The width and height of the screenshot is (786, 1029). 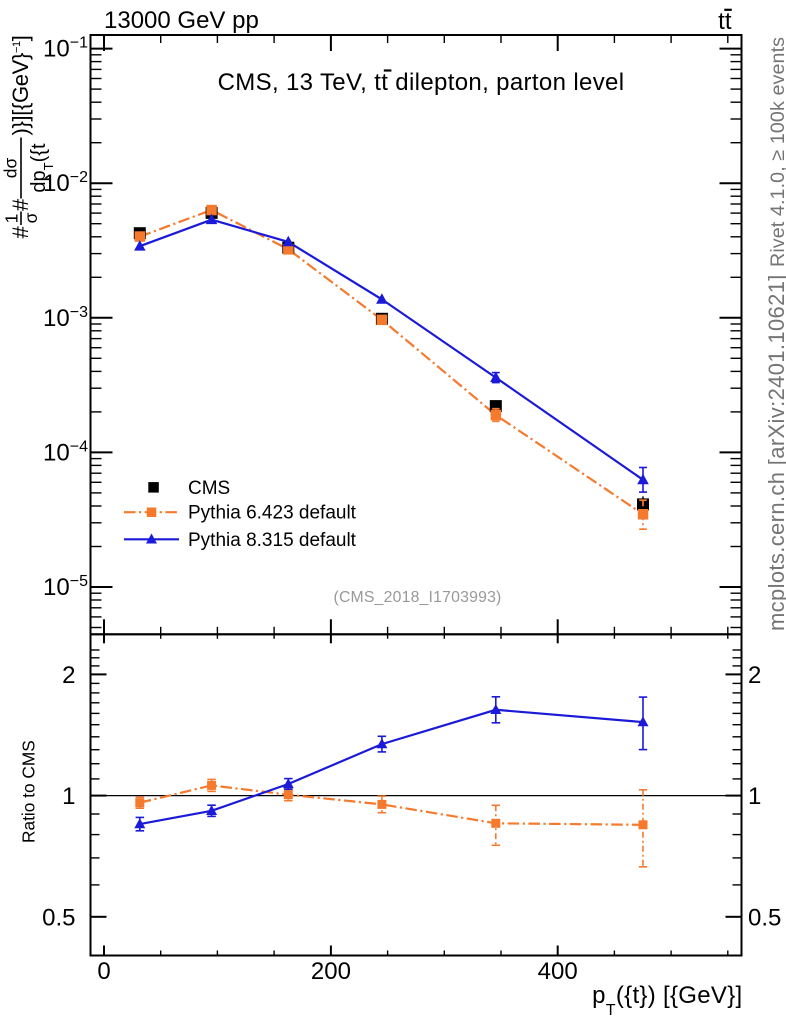 I want to click on svg-text: CMS, so click(x=209, y=488).